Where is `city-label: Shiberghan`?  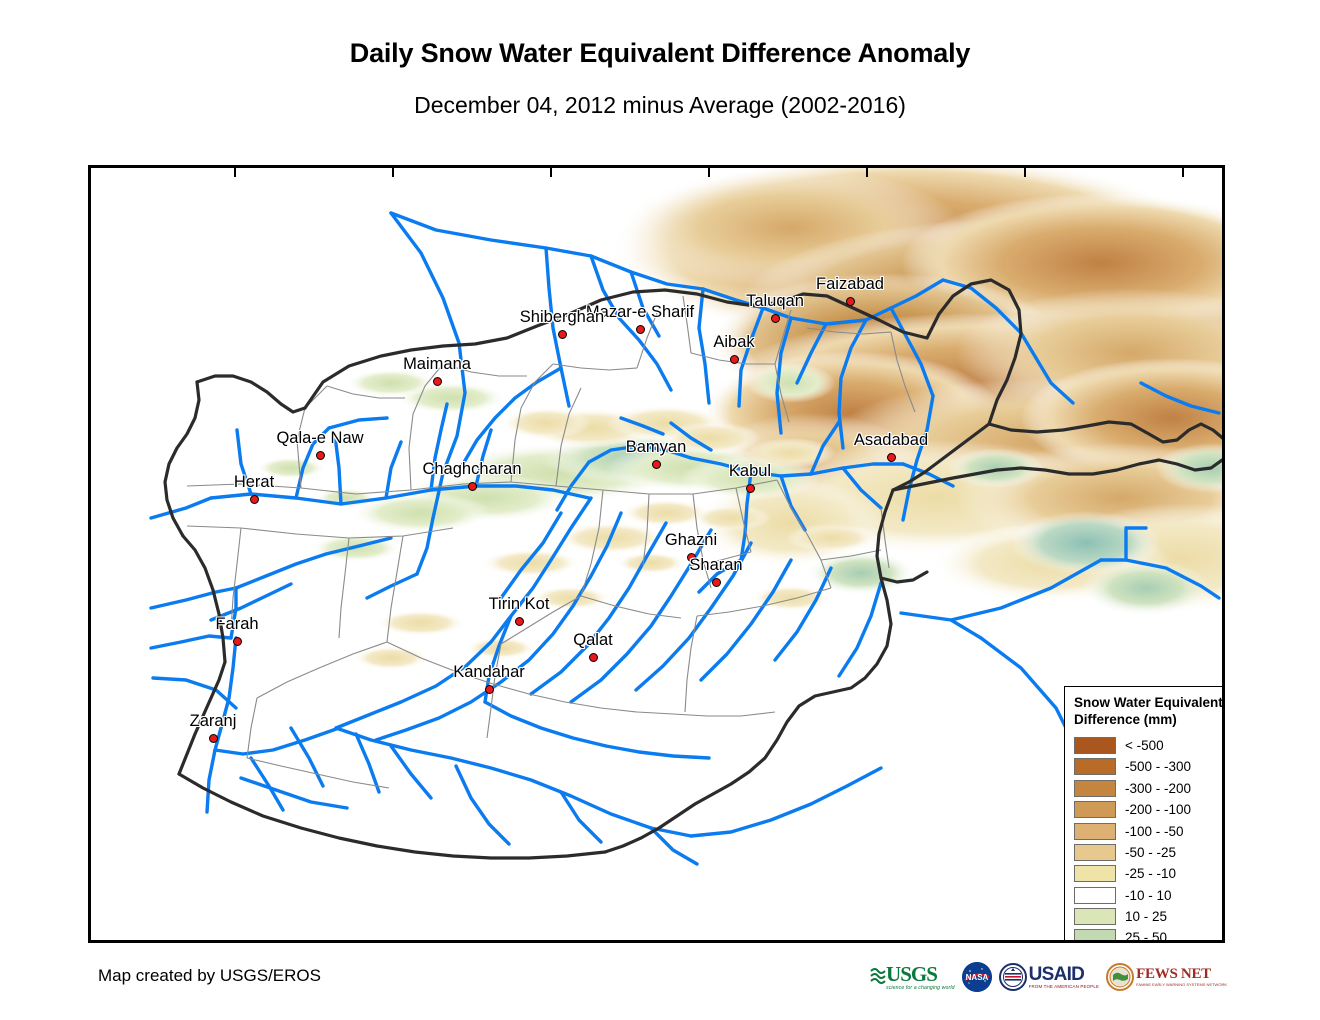 city-label: Shiberghan is located at coordinates (562, 317).